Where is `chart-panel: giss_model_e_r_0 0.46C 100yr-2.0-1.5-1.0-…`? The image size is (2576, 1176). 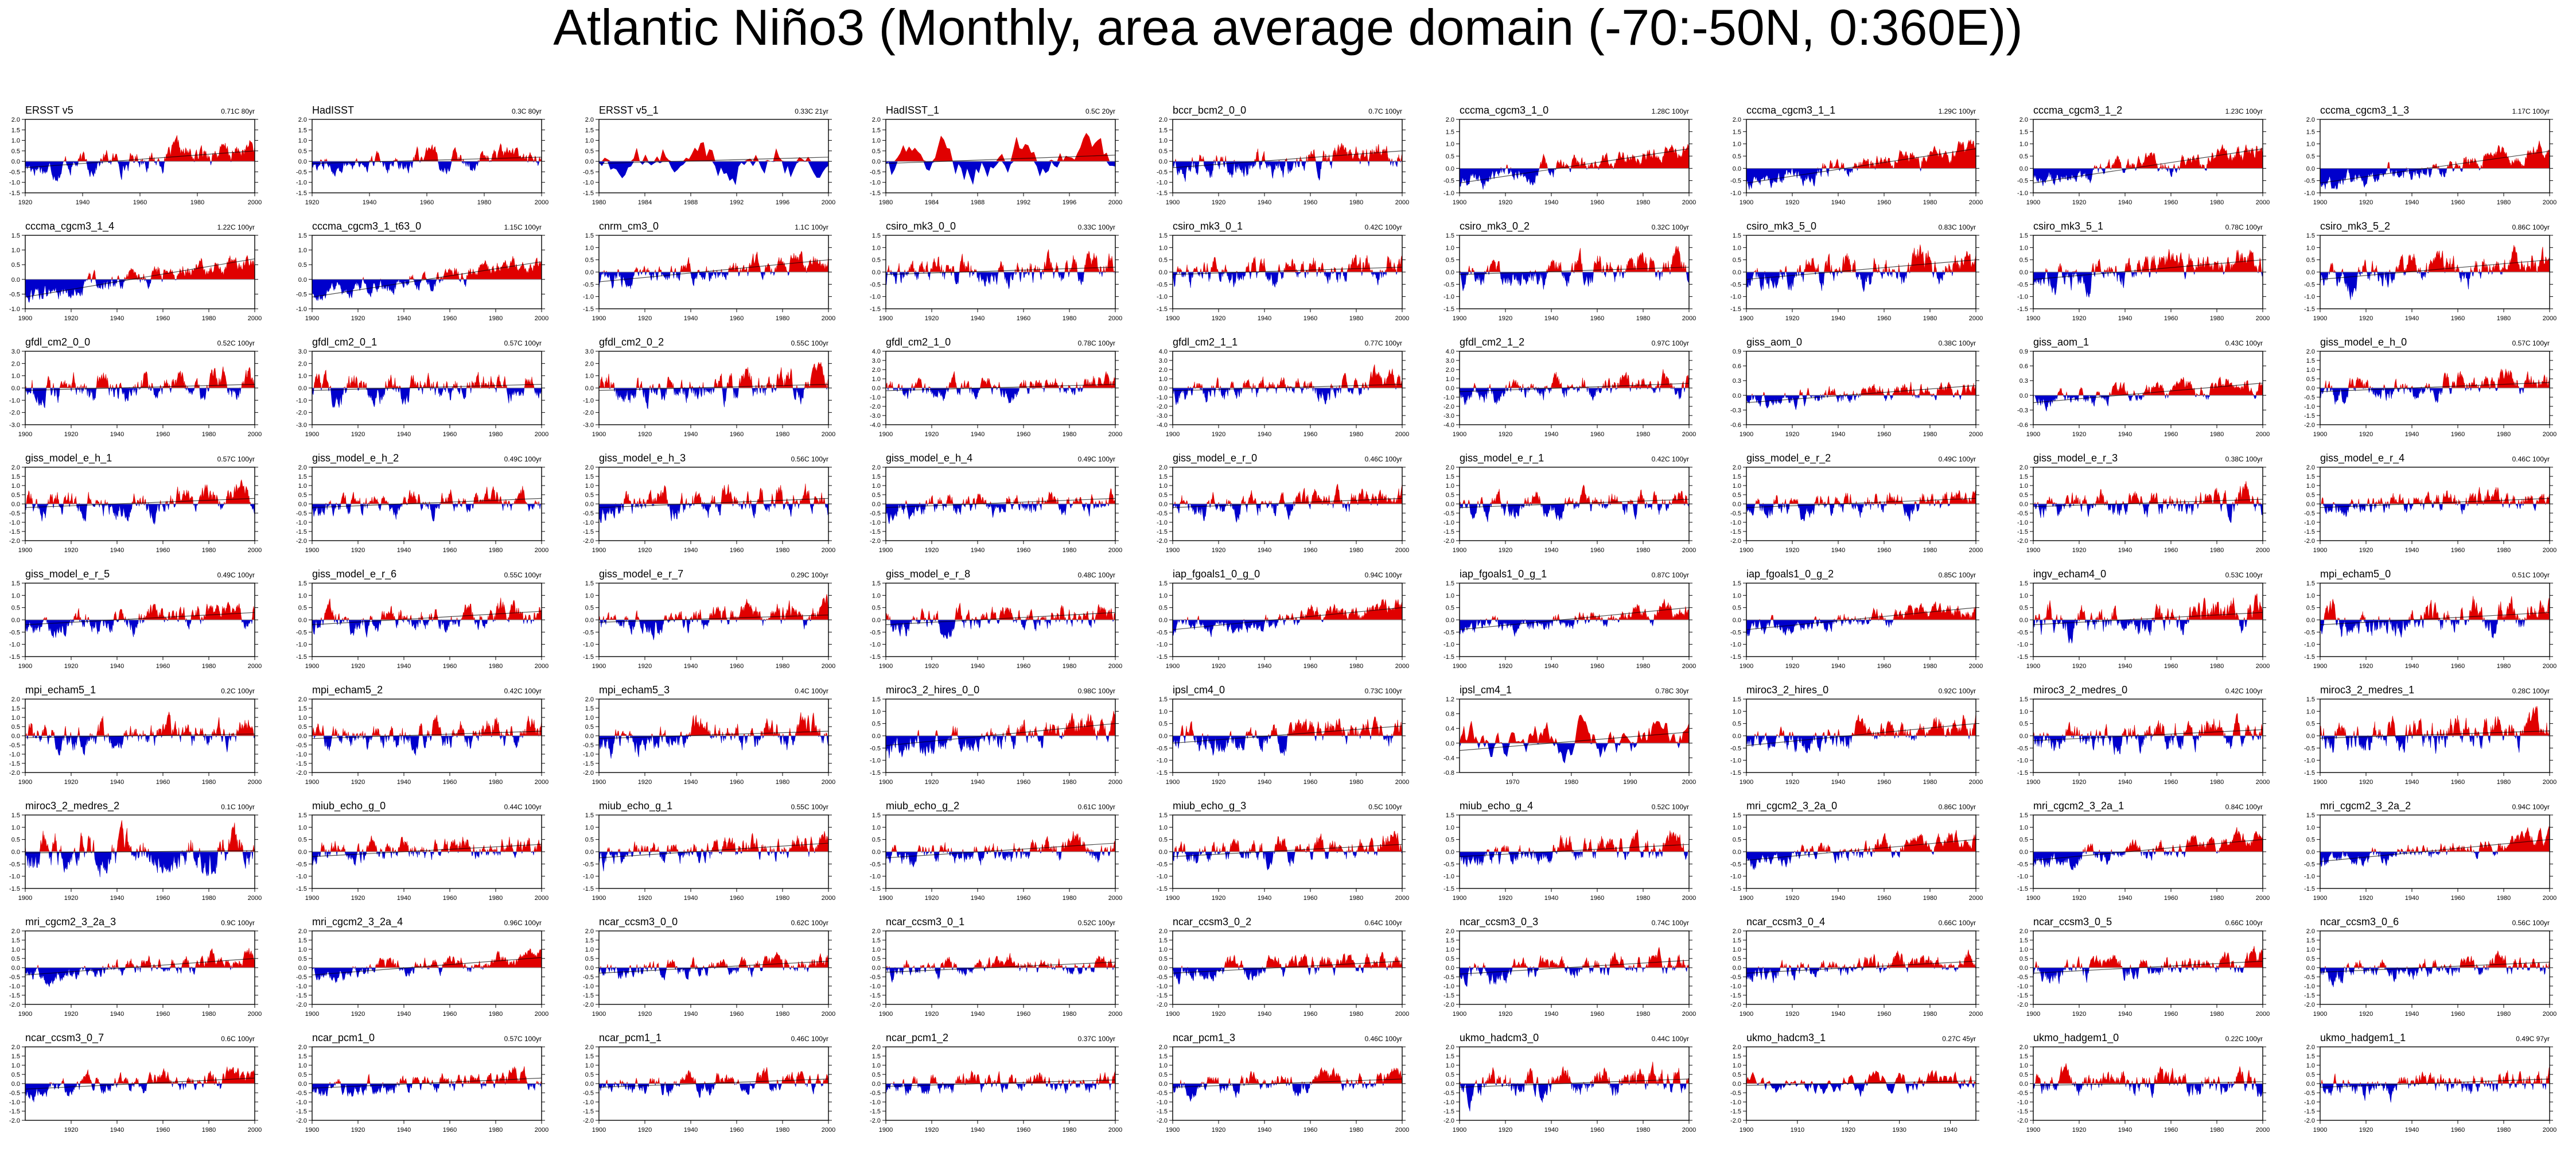
chart-panel: giss_model_e_r_0 0.46C 100yr-2.0-1.5-1.0-… is located at coordinates (1283, 503).